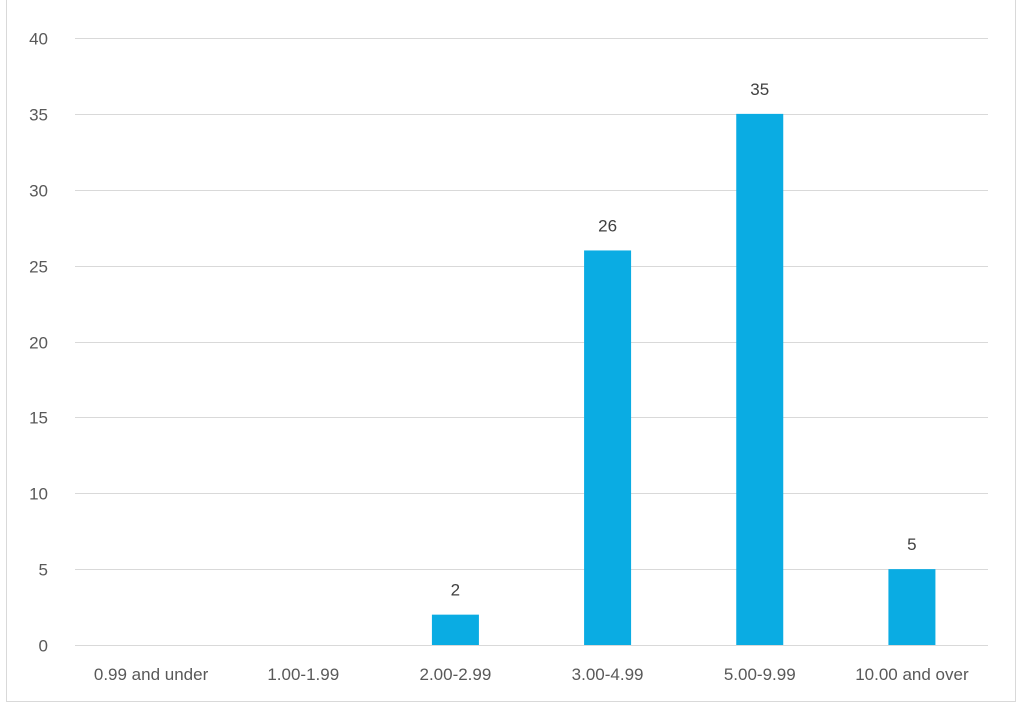 This screenshot has height=702, width=1023. Describe the element at coordinates (151, 674) in the screenshot. I see `x-tick-label: 0.99 and under` at that location.